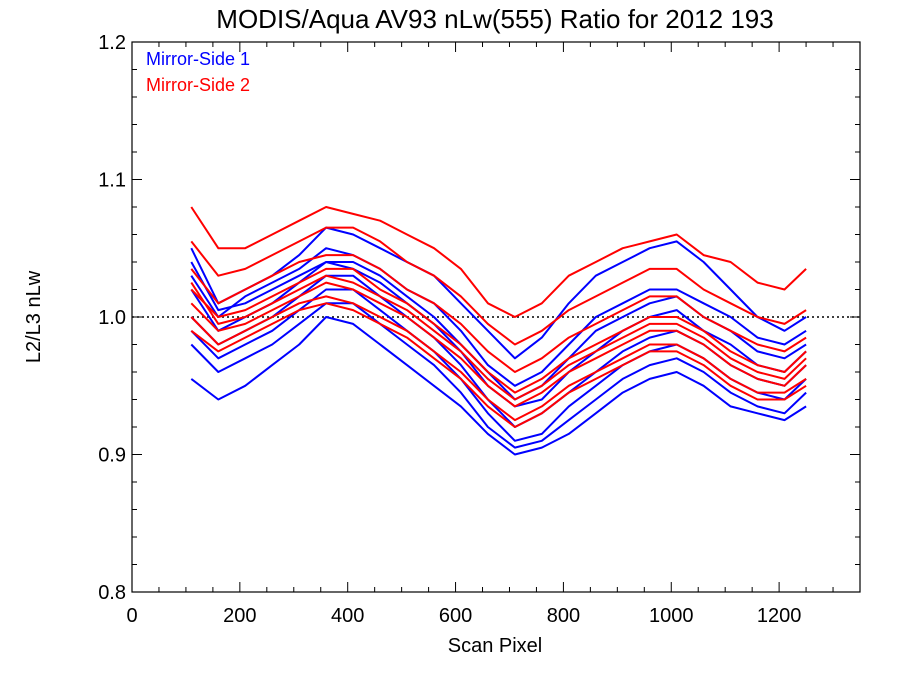 This screenshot has height=675, width=900. I want to click on y-tick-label: 0.8, so click(112, 593).